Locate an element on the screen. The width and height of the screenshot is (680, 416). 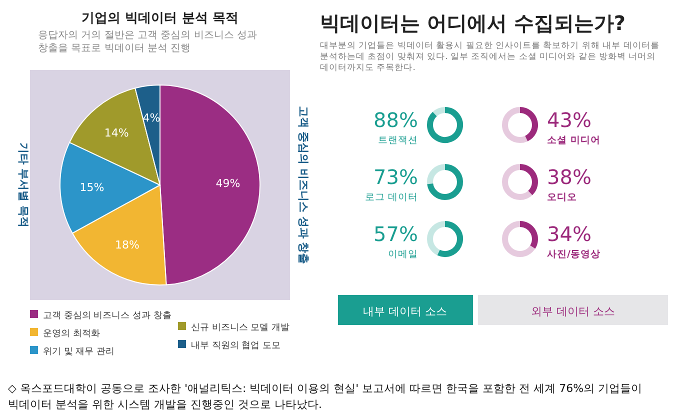
legend-label: 위기 및 재무 관리 is located at coordinates (79, 352).